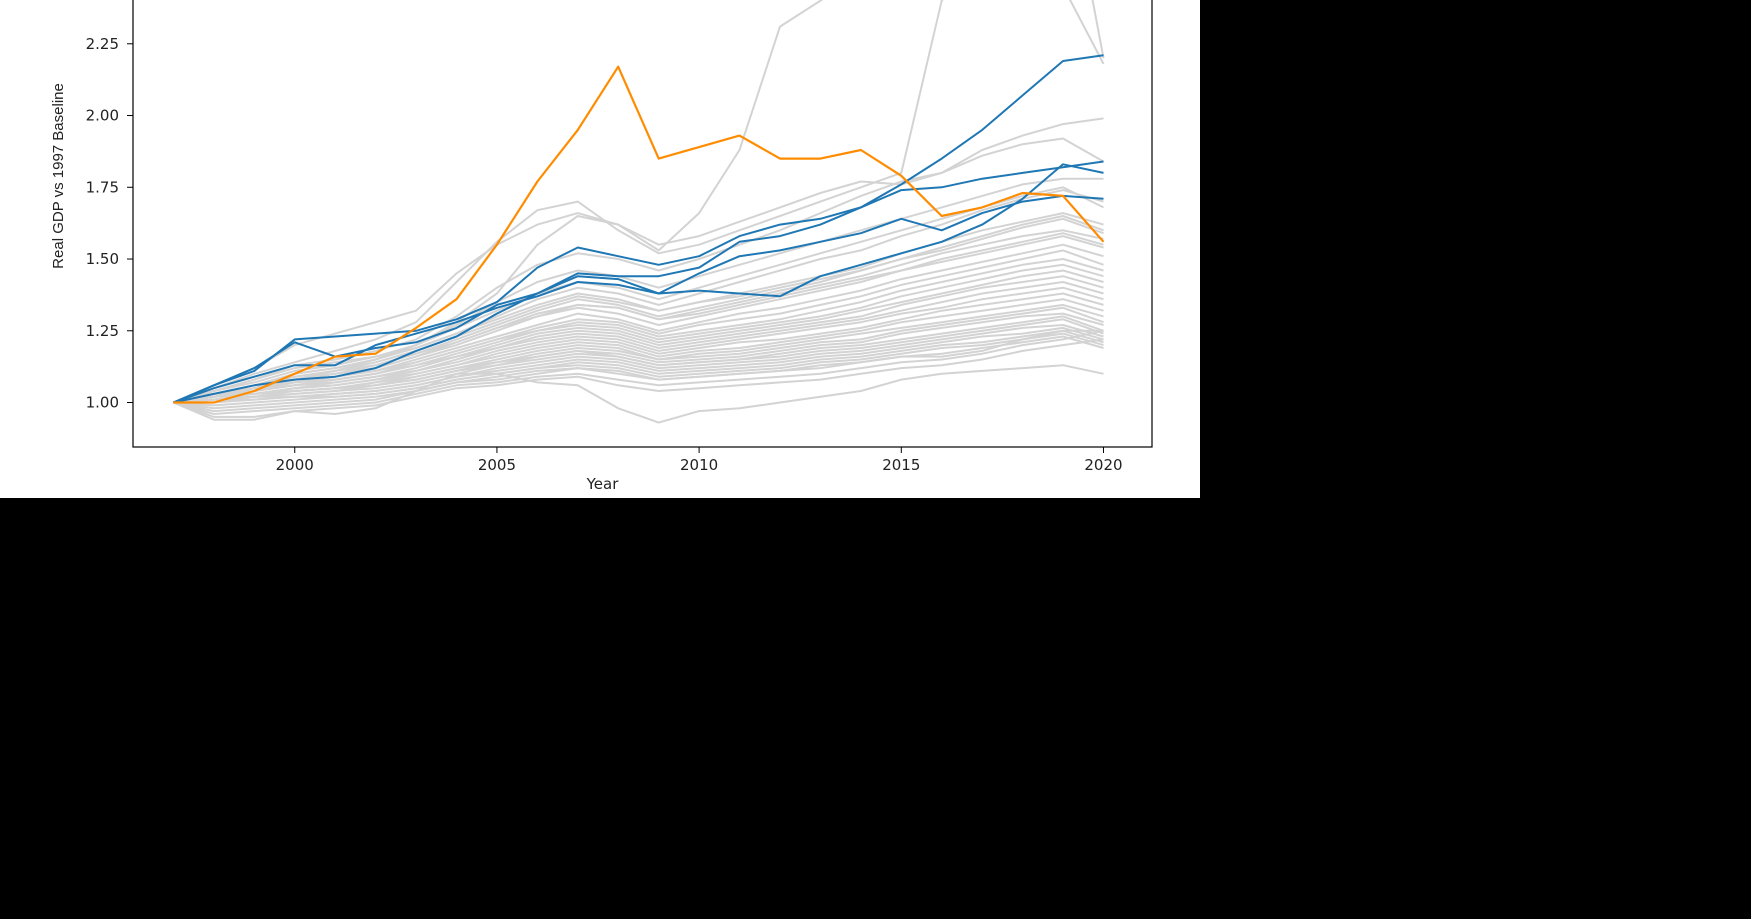  I want to click on x-tick-label: 2005, so click(497, 465).